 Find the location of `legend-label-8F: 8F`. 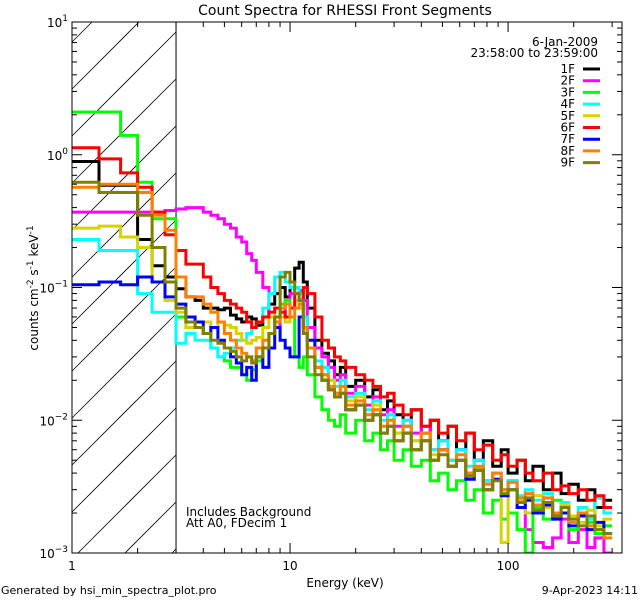

legend-label-8F: 8F is located at coordinates (567, 151).